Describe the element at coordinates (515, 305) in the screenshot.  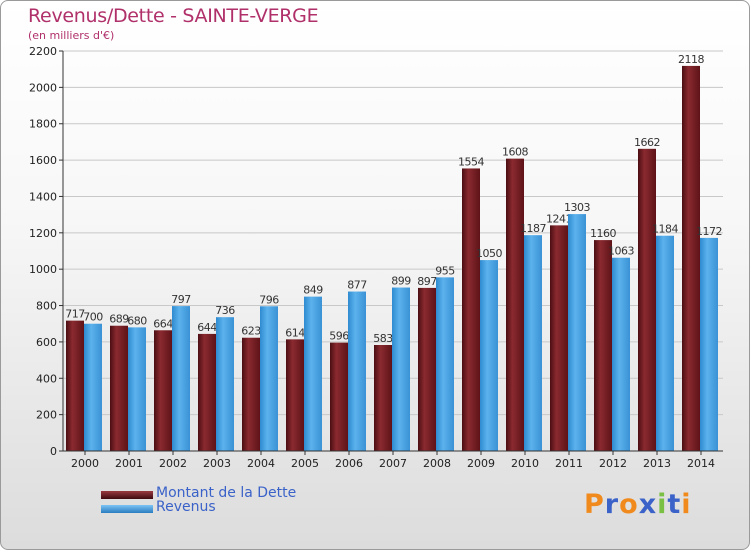
I see `bar-dette-2010` at that location.